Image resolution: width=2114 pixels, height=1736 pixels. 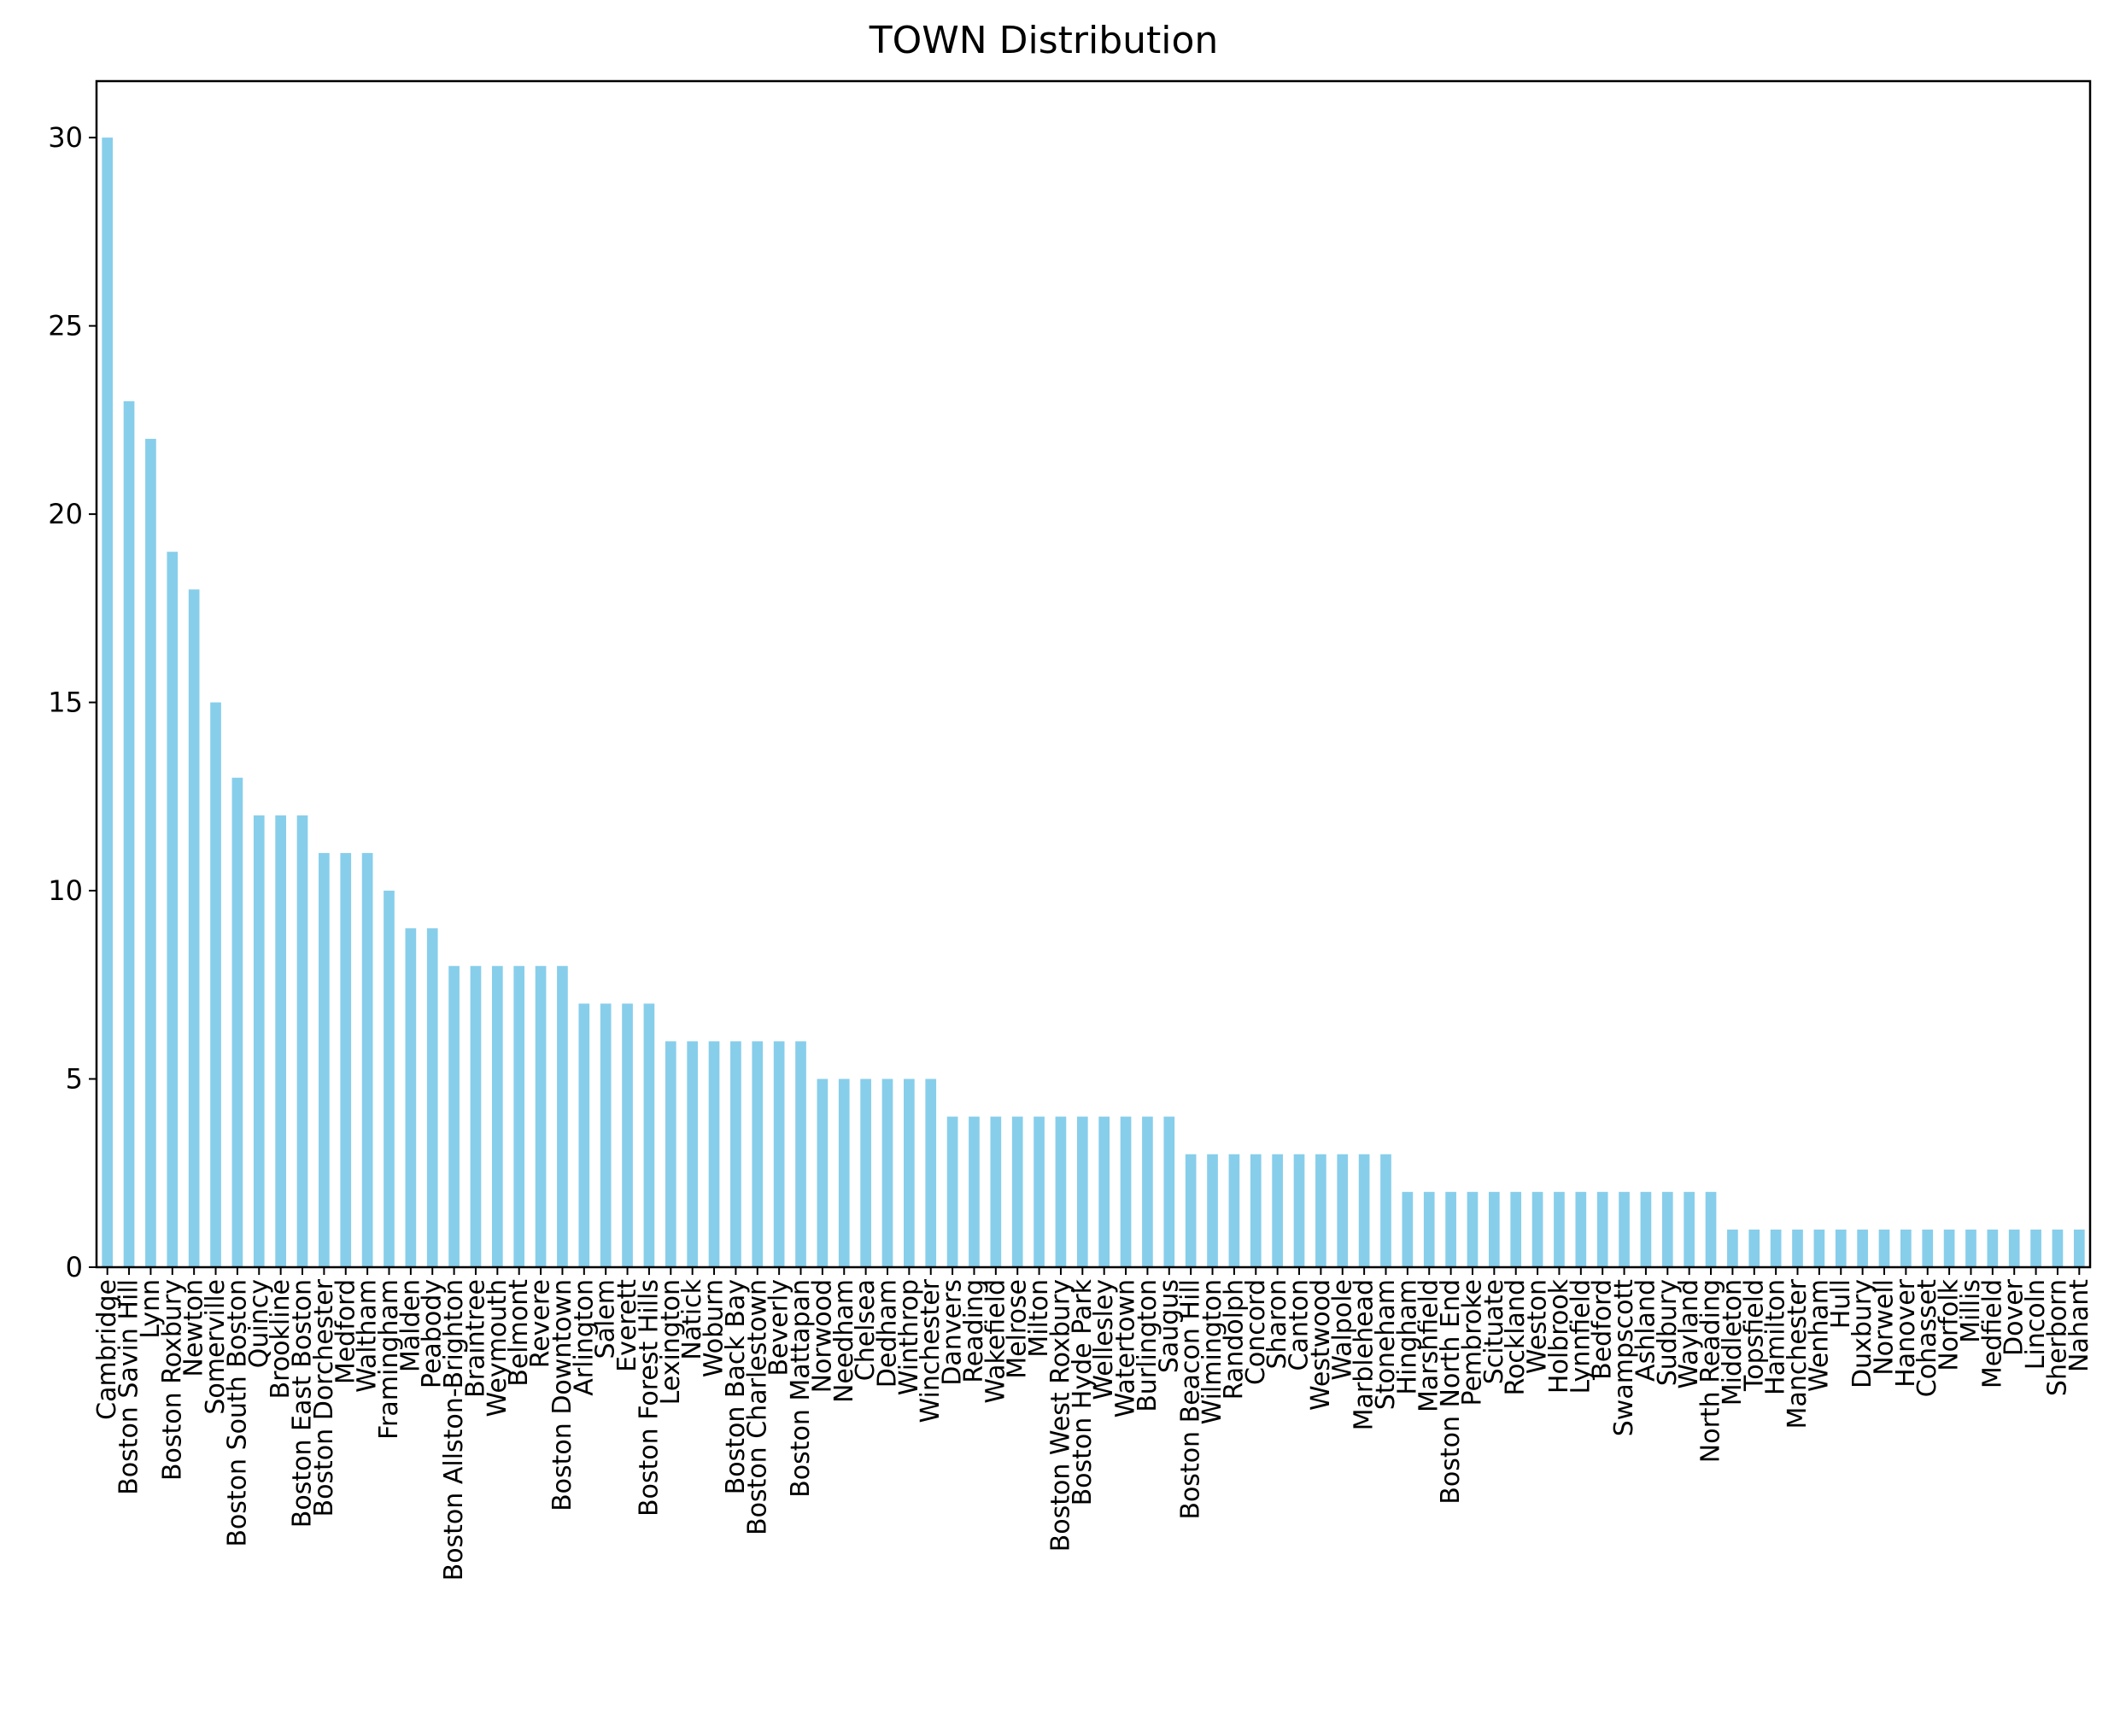 I want to click on bar-manchester, so click(x=1797, y=1248).